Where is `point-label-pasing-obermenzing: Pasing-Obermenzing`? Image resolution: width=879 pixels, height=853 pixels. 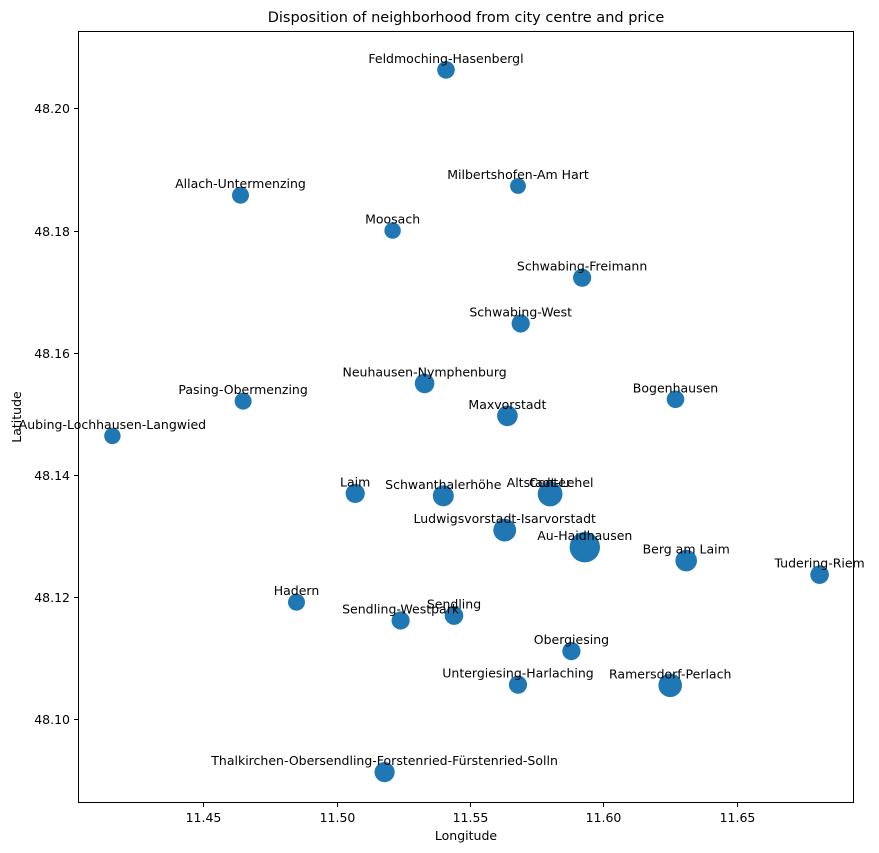 point-label-pasing-obermenzing: Pasing-Obermenzing is located at coordinates (242, 389).